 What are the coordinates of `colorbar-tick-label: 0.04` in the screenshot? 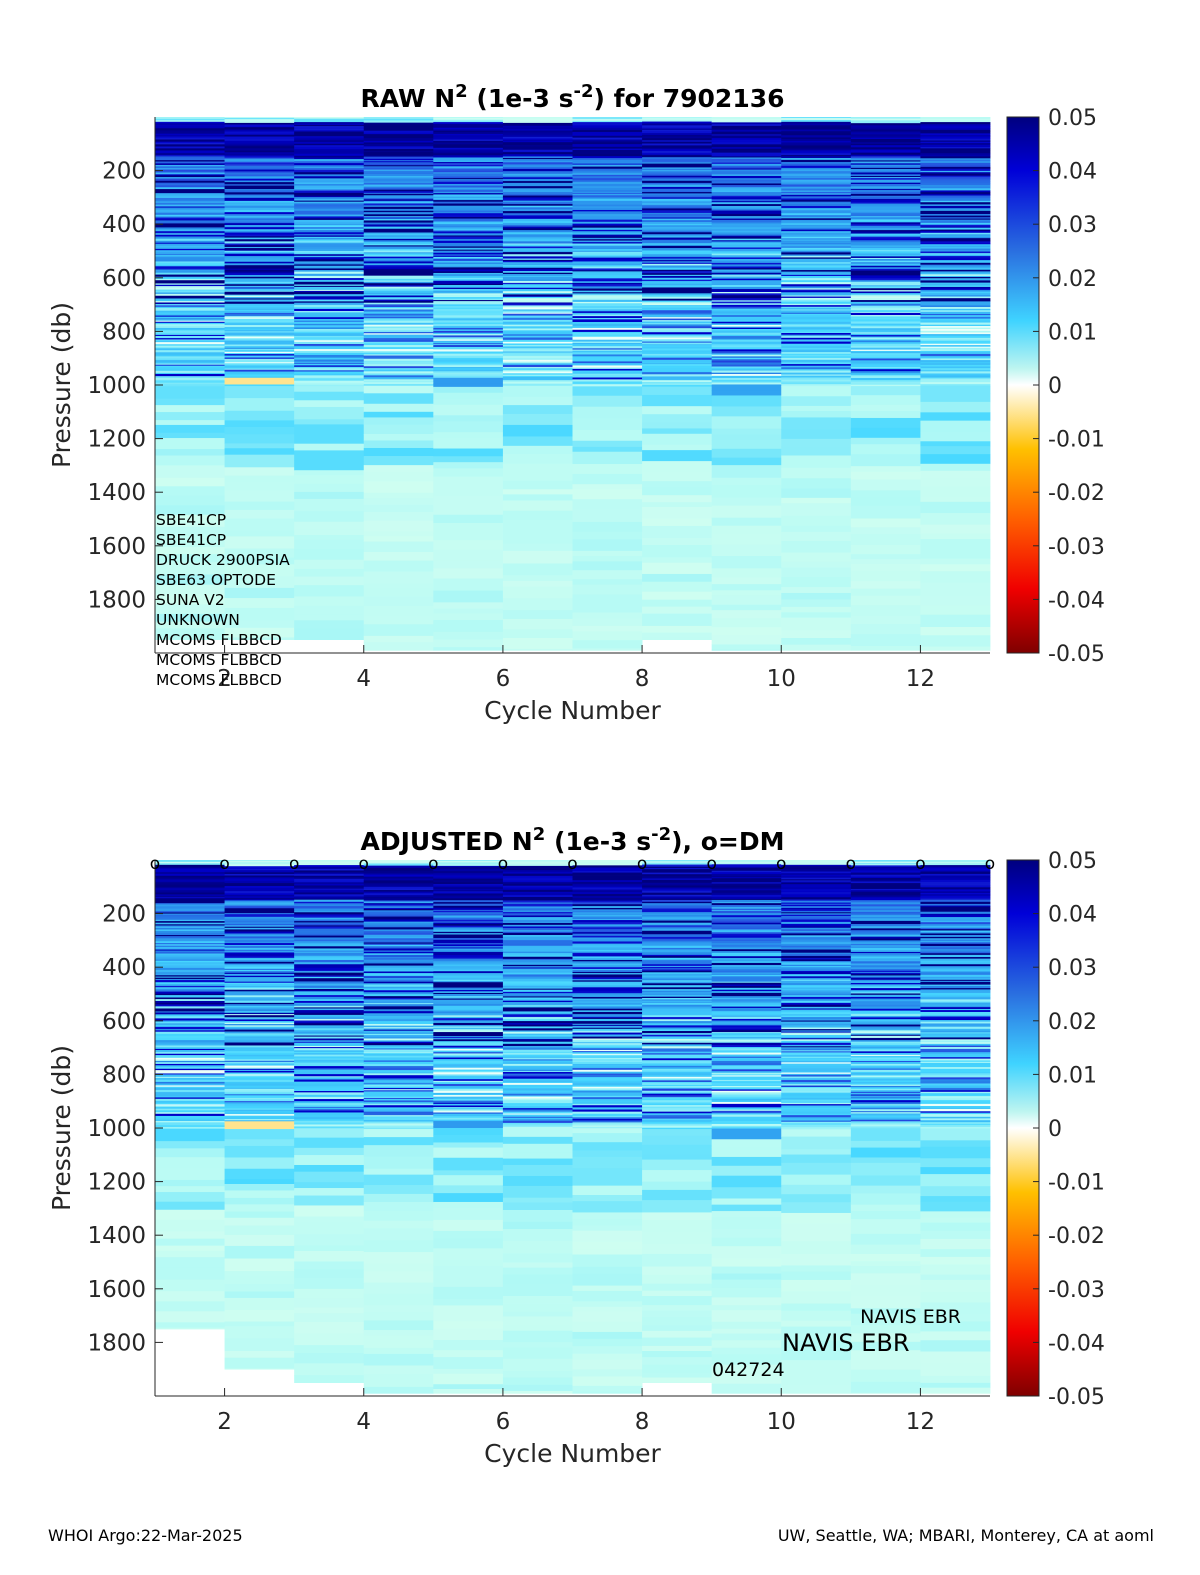 It's located at (1072, 172).